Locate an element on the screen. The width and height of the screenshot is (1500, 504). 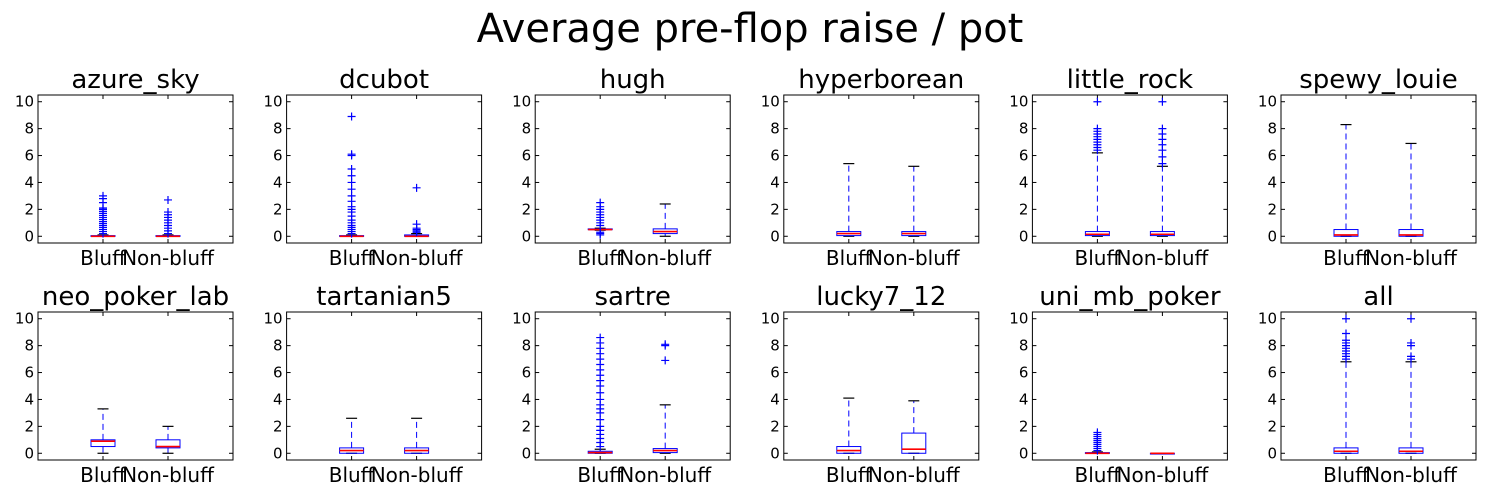
panel-title: azure_sky is located at coordinates (135, 80).